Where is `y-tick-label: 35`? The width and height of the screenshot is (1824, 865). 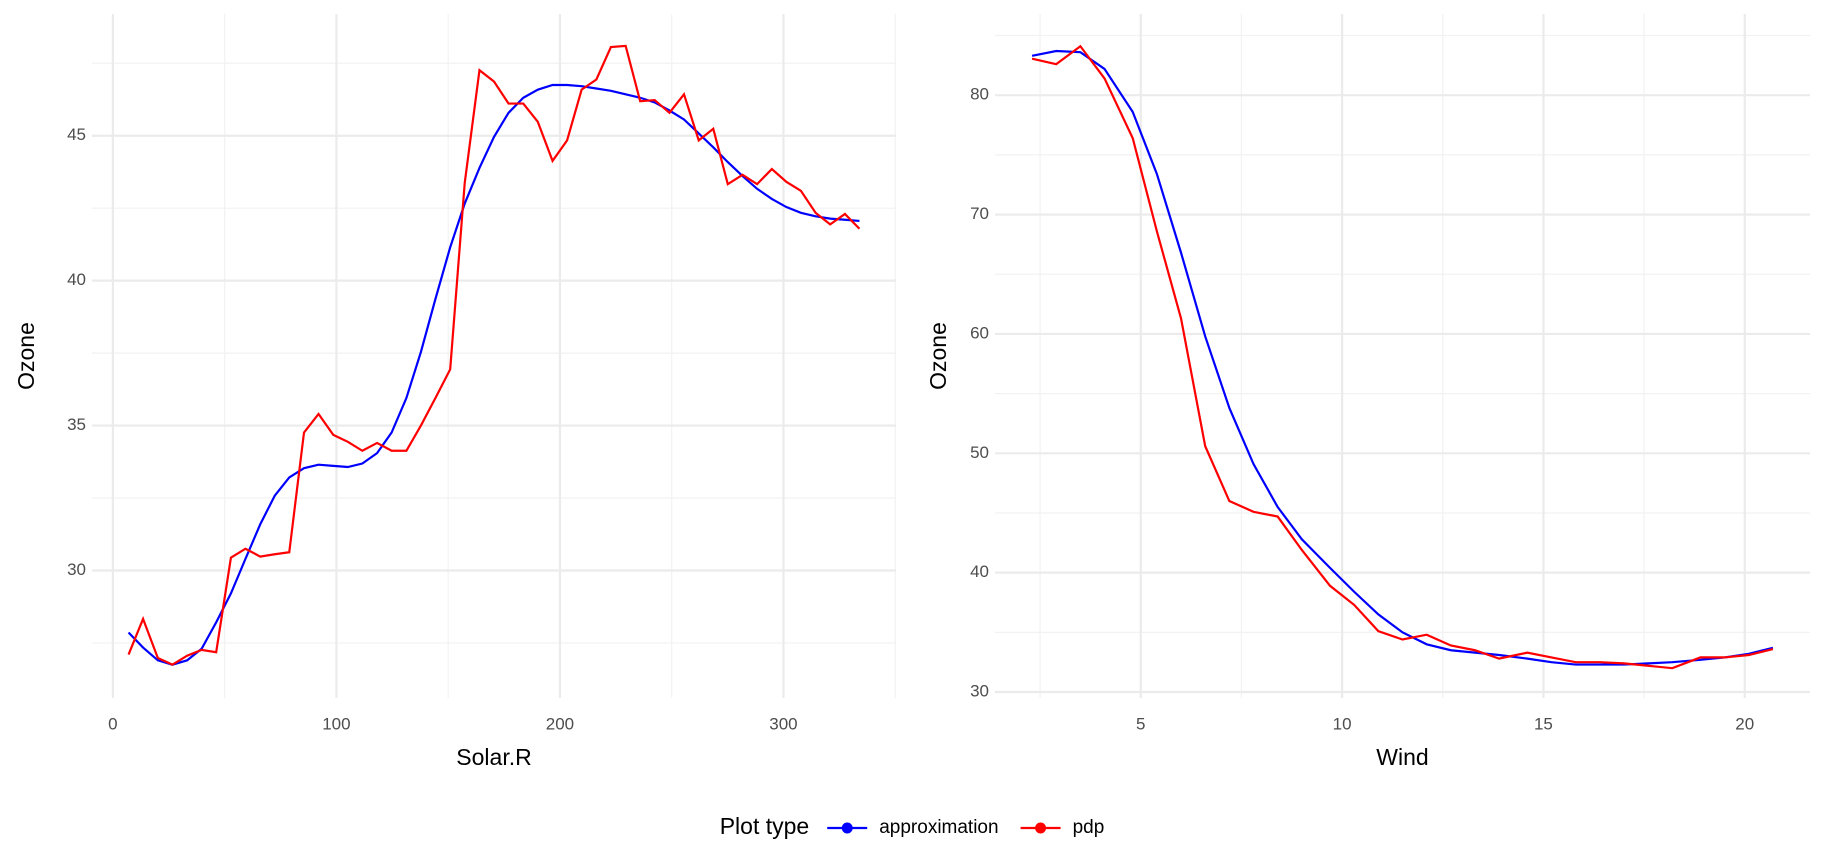 y-tick-label: 35 is located at coordinates (76, 424).